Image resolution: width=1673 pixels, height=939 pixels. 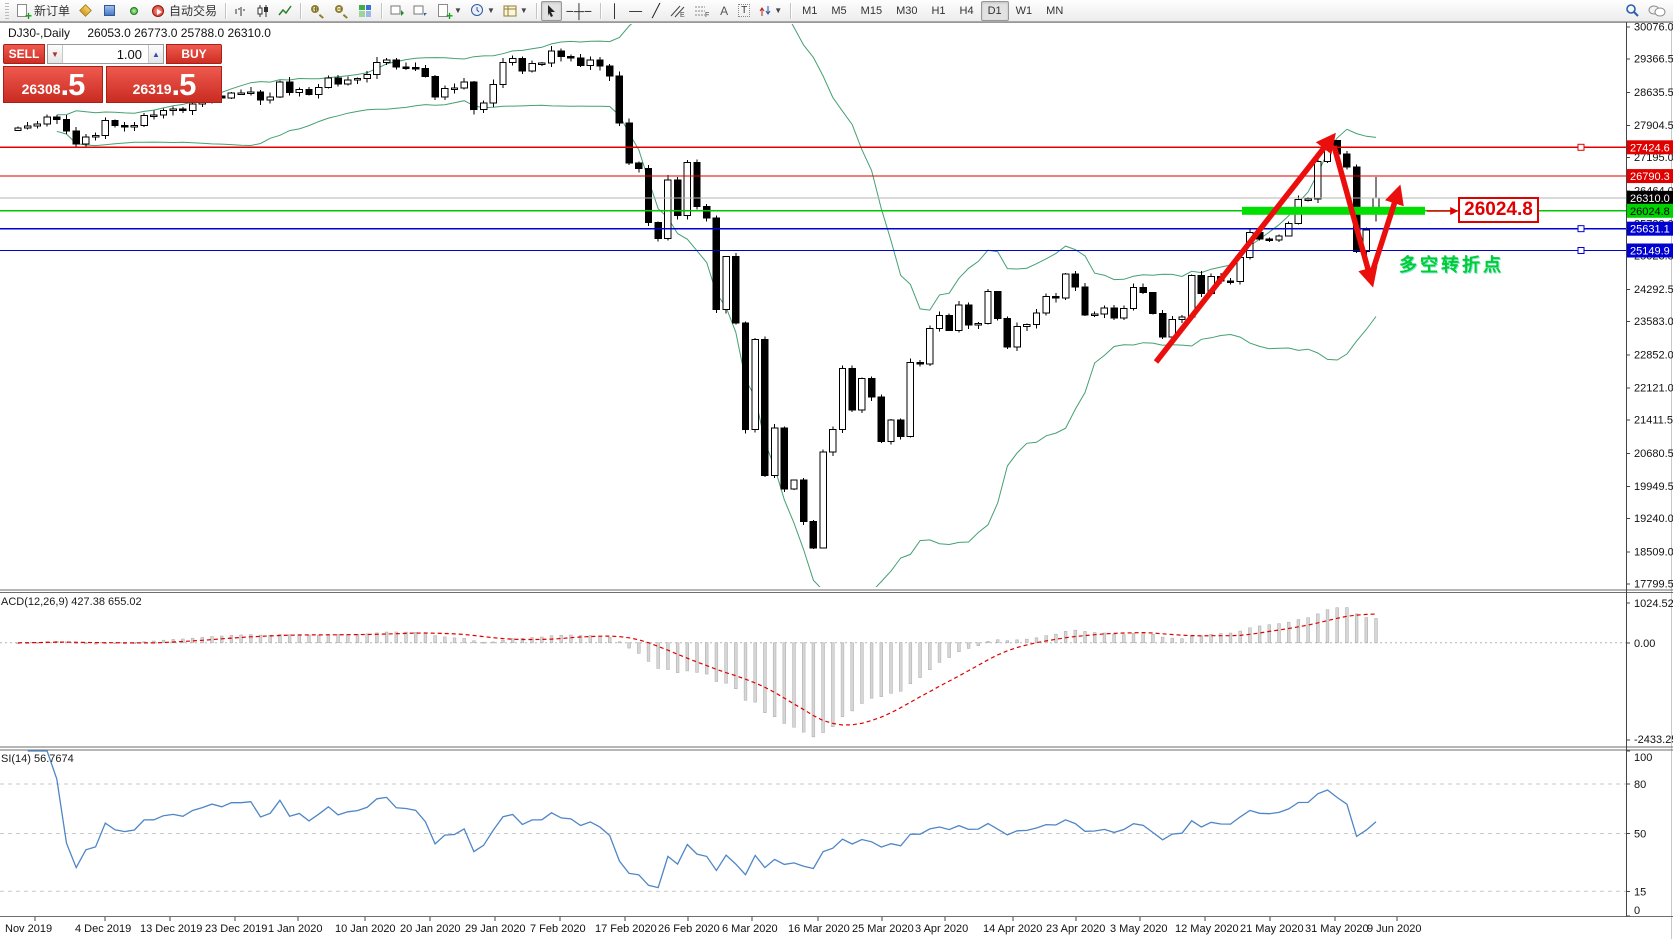 I want to click on buy-button: BUY, so click(x=194, y=54).